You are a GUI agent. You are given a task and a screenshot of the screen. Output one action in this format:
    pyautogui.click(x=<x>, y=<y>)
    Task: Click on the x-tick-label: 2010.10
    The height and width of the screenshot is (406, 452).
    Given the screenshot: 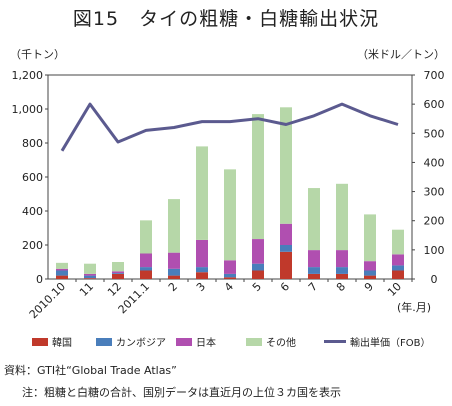 What is the action you would take?
    pyautogui.click(x=47, y=300)
    